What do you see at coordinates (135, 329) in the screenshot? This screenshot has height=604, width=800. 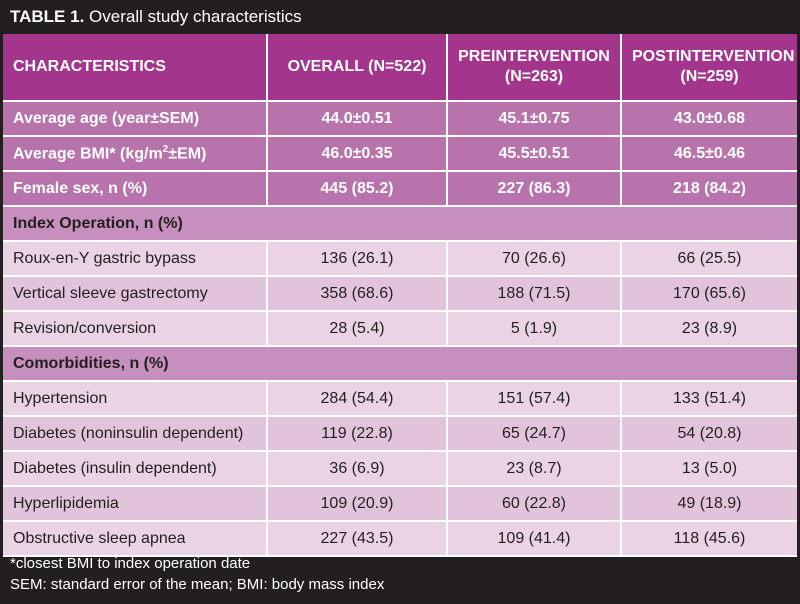 I see `row-label: Revision/conversion` at bounding box center [135, 329].